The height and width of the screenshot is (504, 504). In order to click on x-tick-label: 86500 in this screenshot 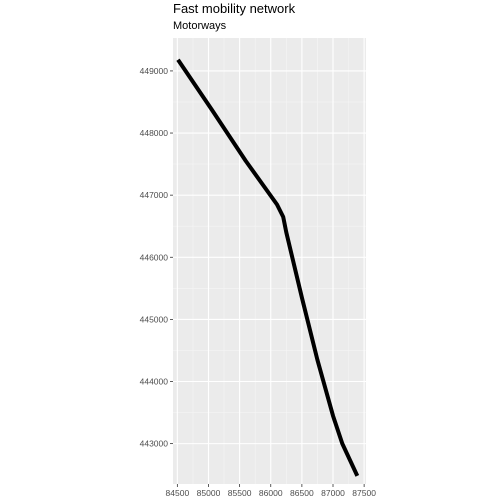, I will do `click(302, 493)`.